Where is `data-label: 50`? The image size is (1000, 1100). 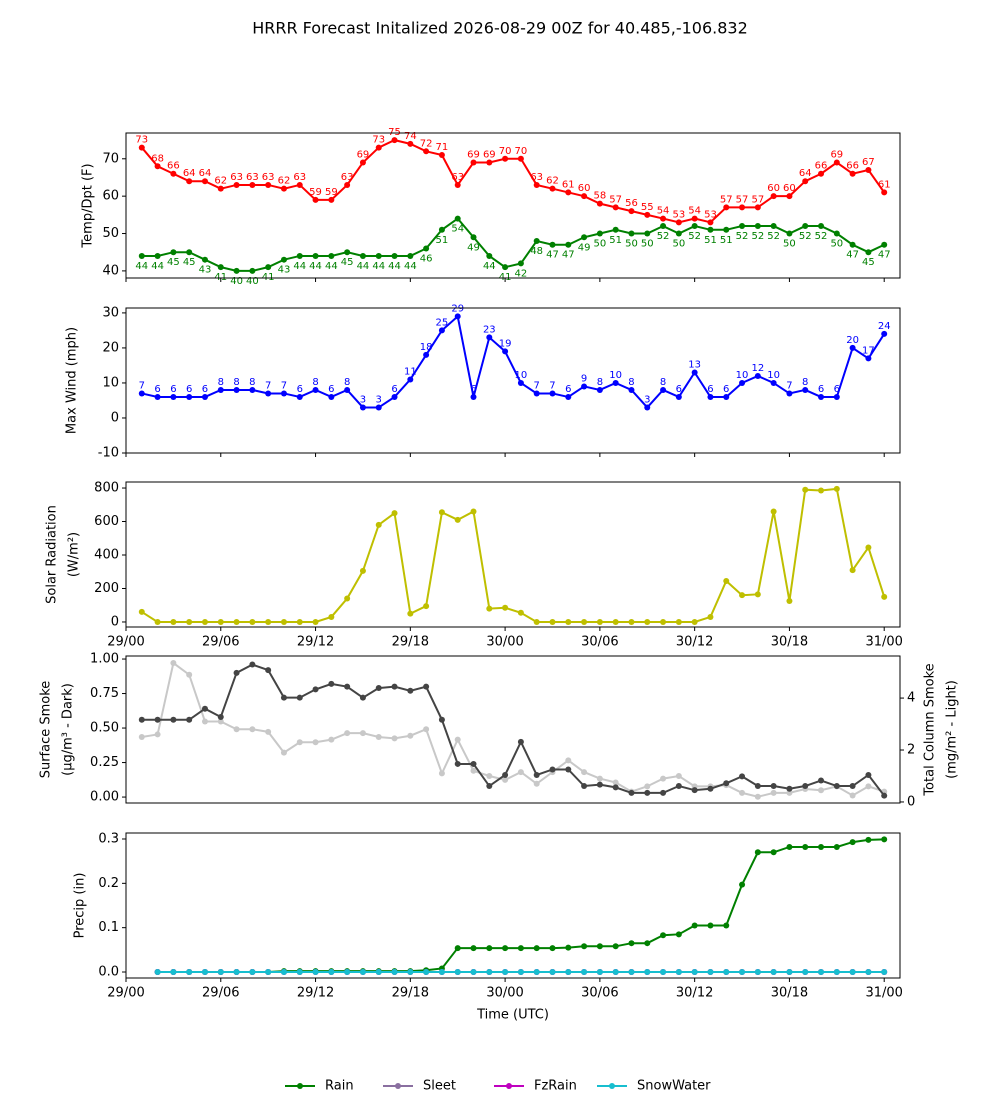
data-label: 50 is located at coordinates (631, 244).